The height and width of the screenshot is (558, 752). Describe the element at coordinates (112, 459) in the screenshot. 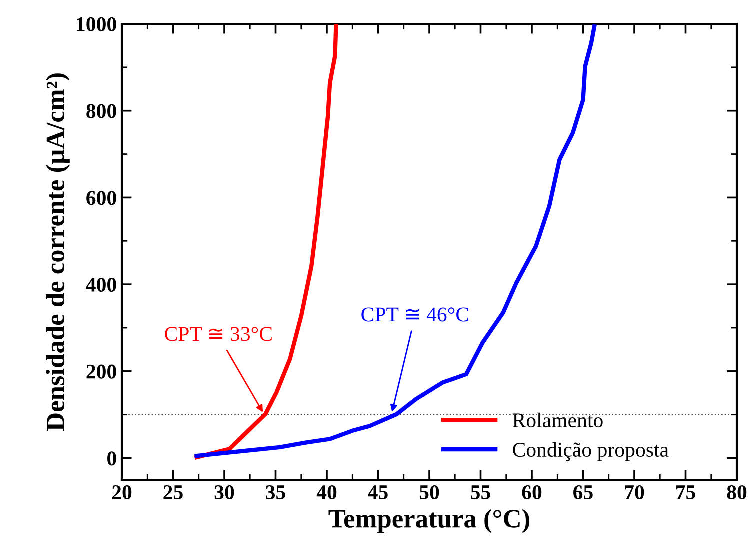

I see `y-tick-label: 0` at that location.